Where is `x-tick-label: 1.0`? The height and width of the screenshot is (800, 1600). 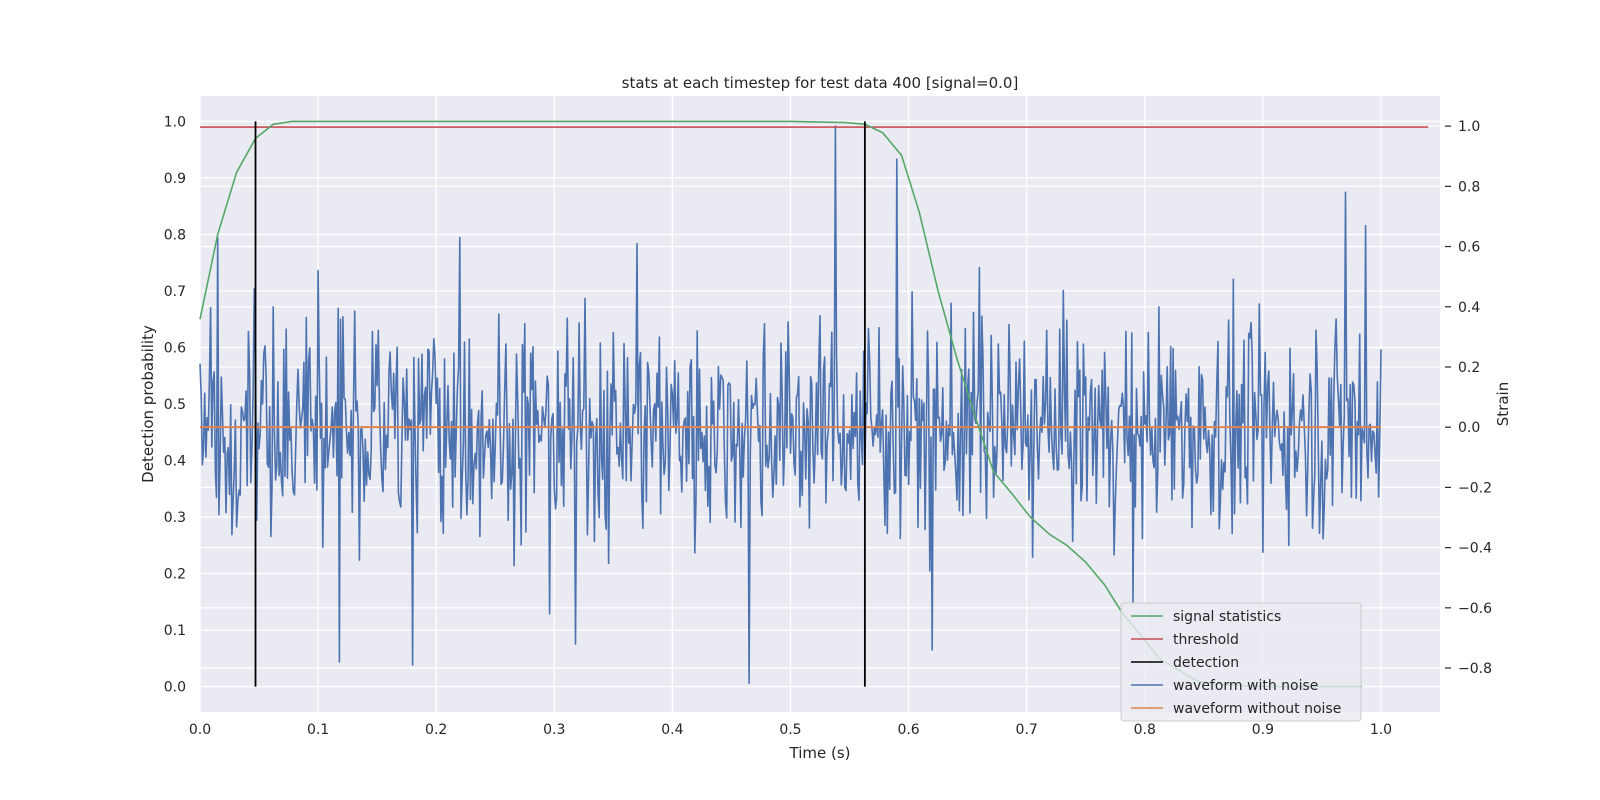 x-tick-label: 1.0 is located at coordinates (1381, 730).